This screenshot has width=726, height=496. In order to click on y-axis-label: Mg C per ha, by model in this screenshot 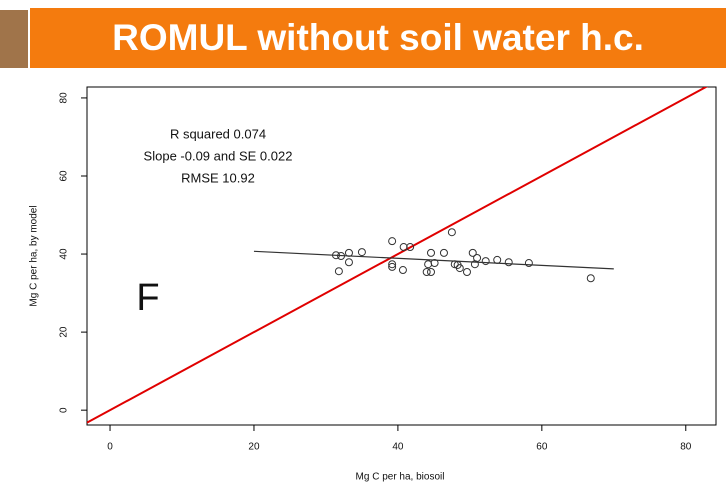, I will do `click(34, 255)`.